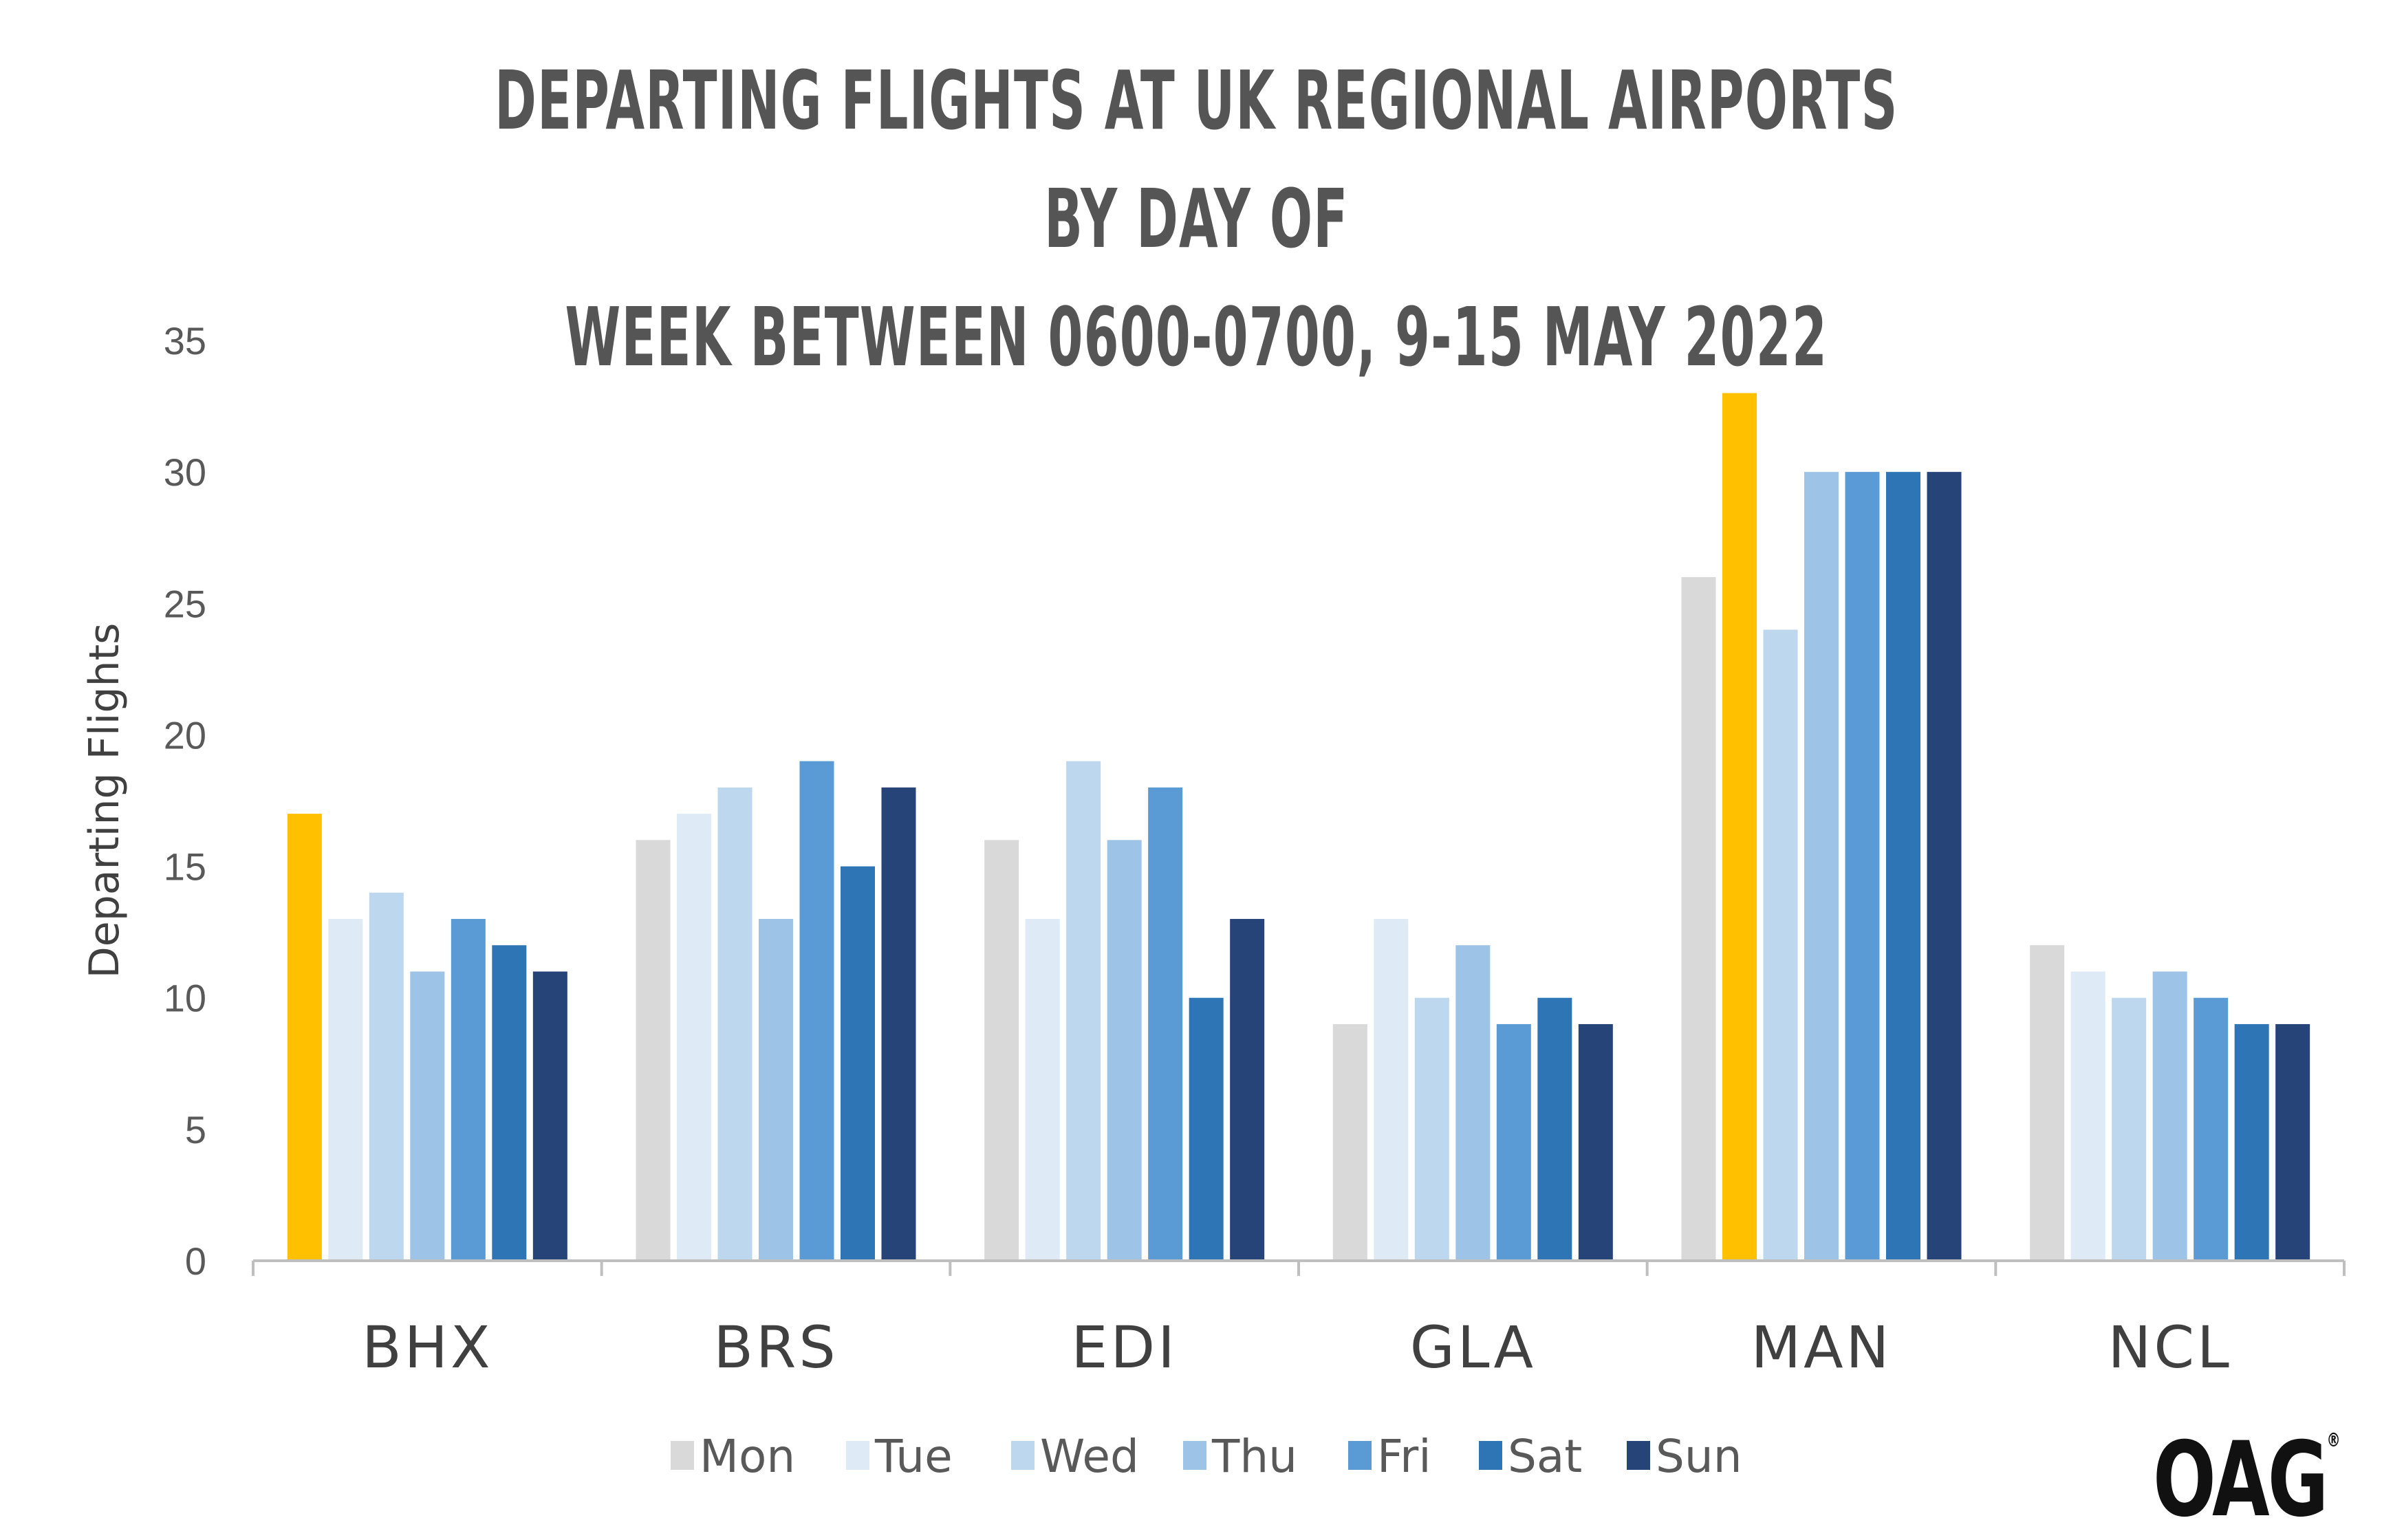 Image resolution: width=2393 pixels, height=1540 pixels. I want to click on x-tick-label: EDI, so click(1124, 1347).